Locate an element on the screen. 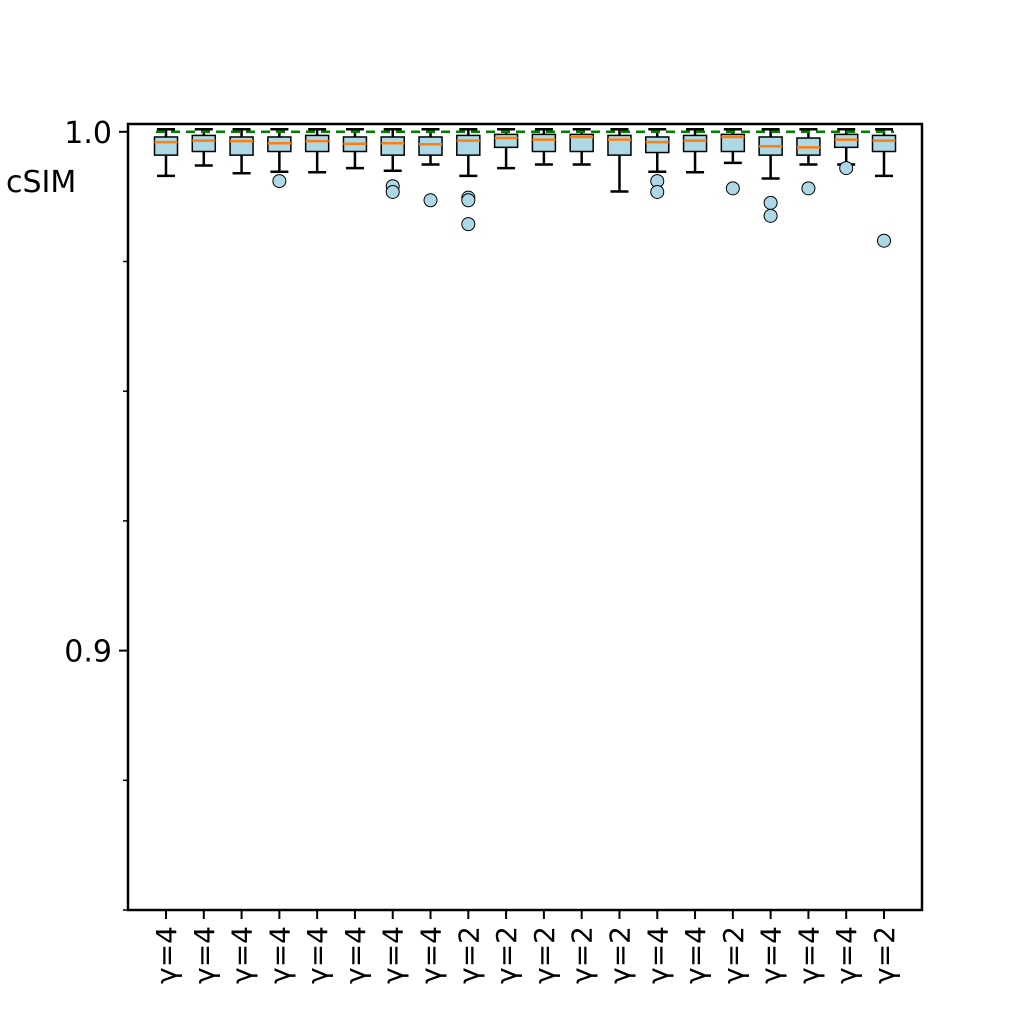 The width and height of the screenshot is (1024, 1024). y-tick-label: 1.0 is located at coordinates (88, 133).